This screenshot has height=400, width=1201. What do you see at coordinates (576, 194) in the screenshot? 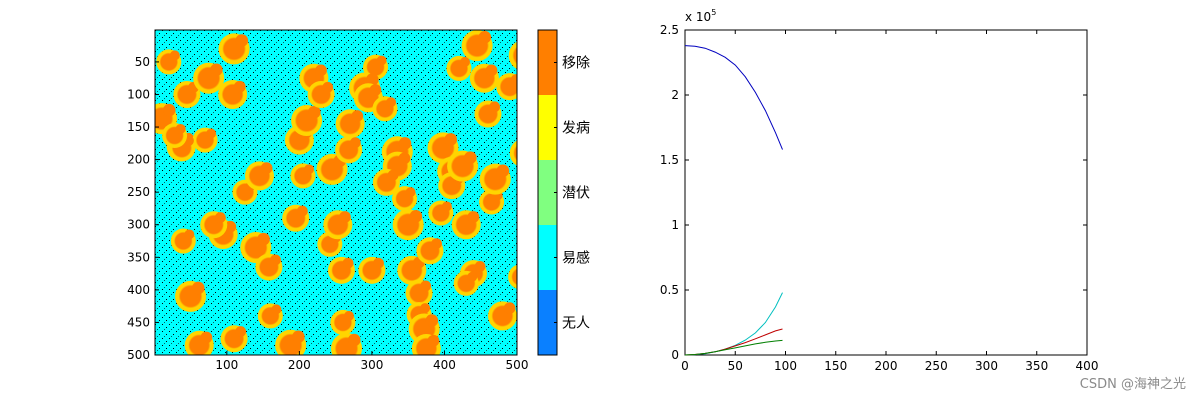
I see `colorbar-label: 潜伏` at bounding box center [576, 194].